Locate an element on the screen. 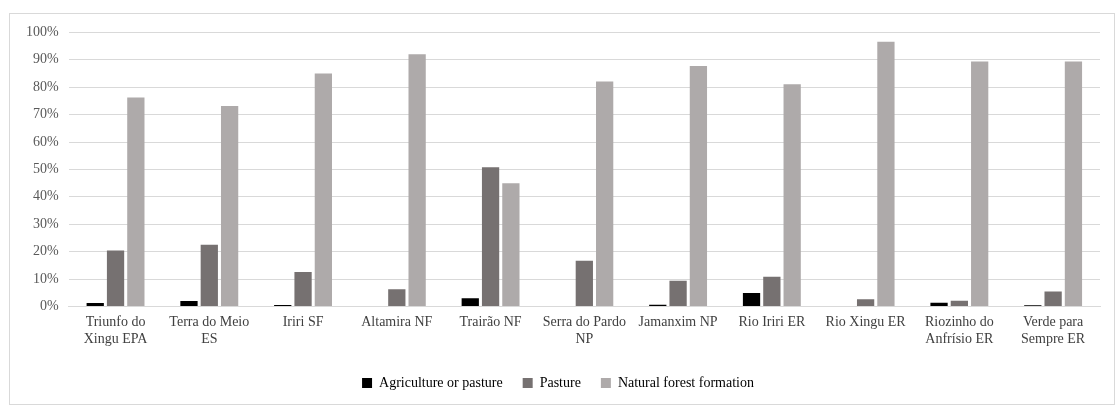 The width and height of the screenshot is (1119, 405). y-tick-label: 40% is located at coordinates (45, 196).